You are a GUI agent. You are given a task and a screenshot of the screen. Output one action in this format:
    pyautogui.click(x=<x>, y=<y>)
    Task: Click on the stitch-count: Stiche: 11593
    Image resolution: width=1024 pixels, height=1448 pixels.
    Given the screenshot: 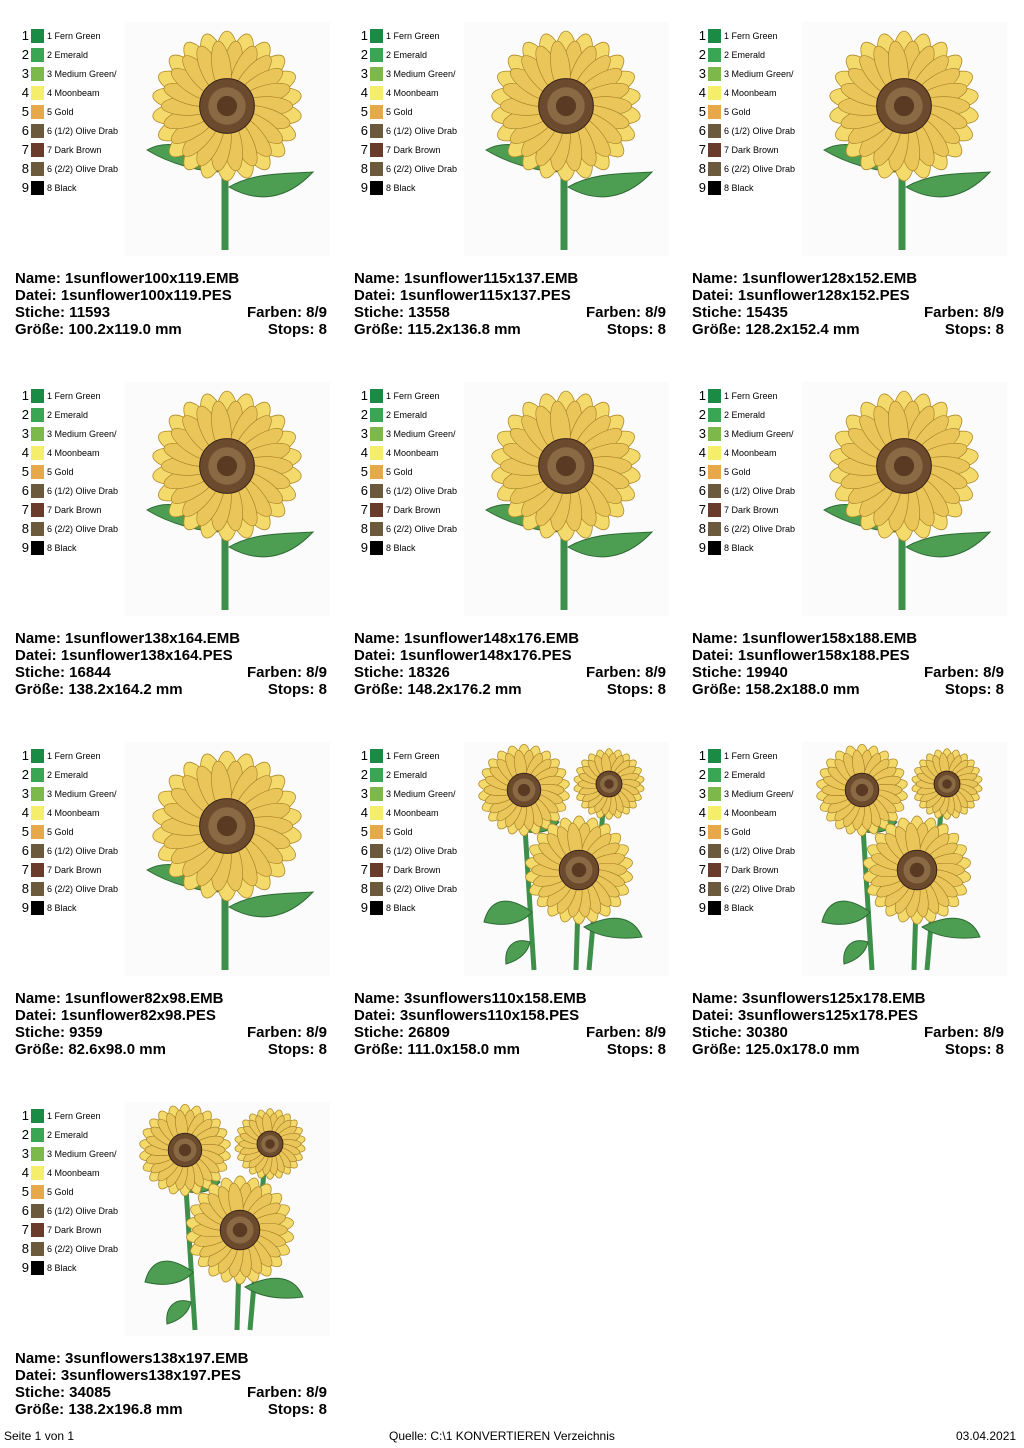 What is the action you would take?
    pyautogui.click(x=63, y=312)
    